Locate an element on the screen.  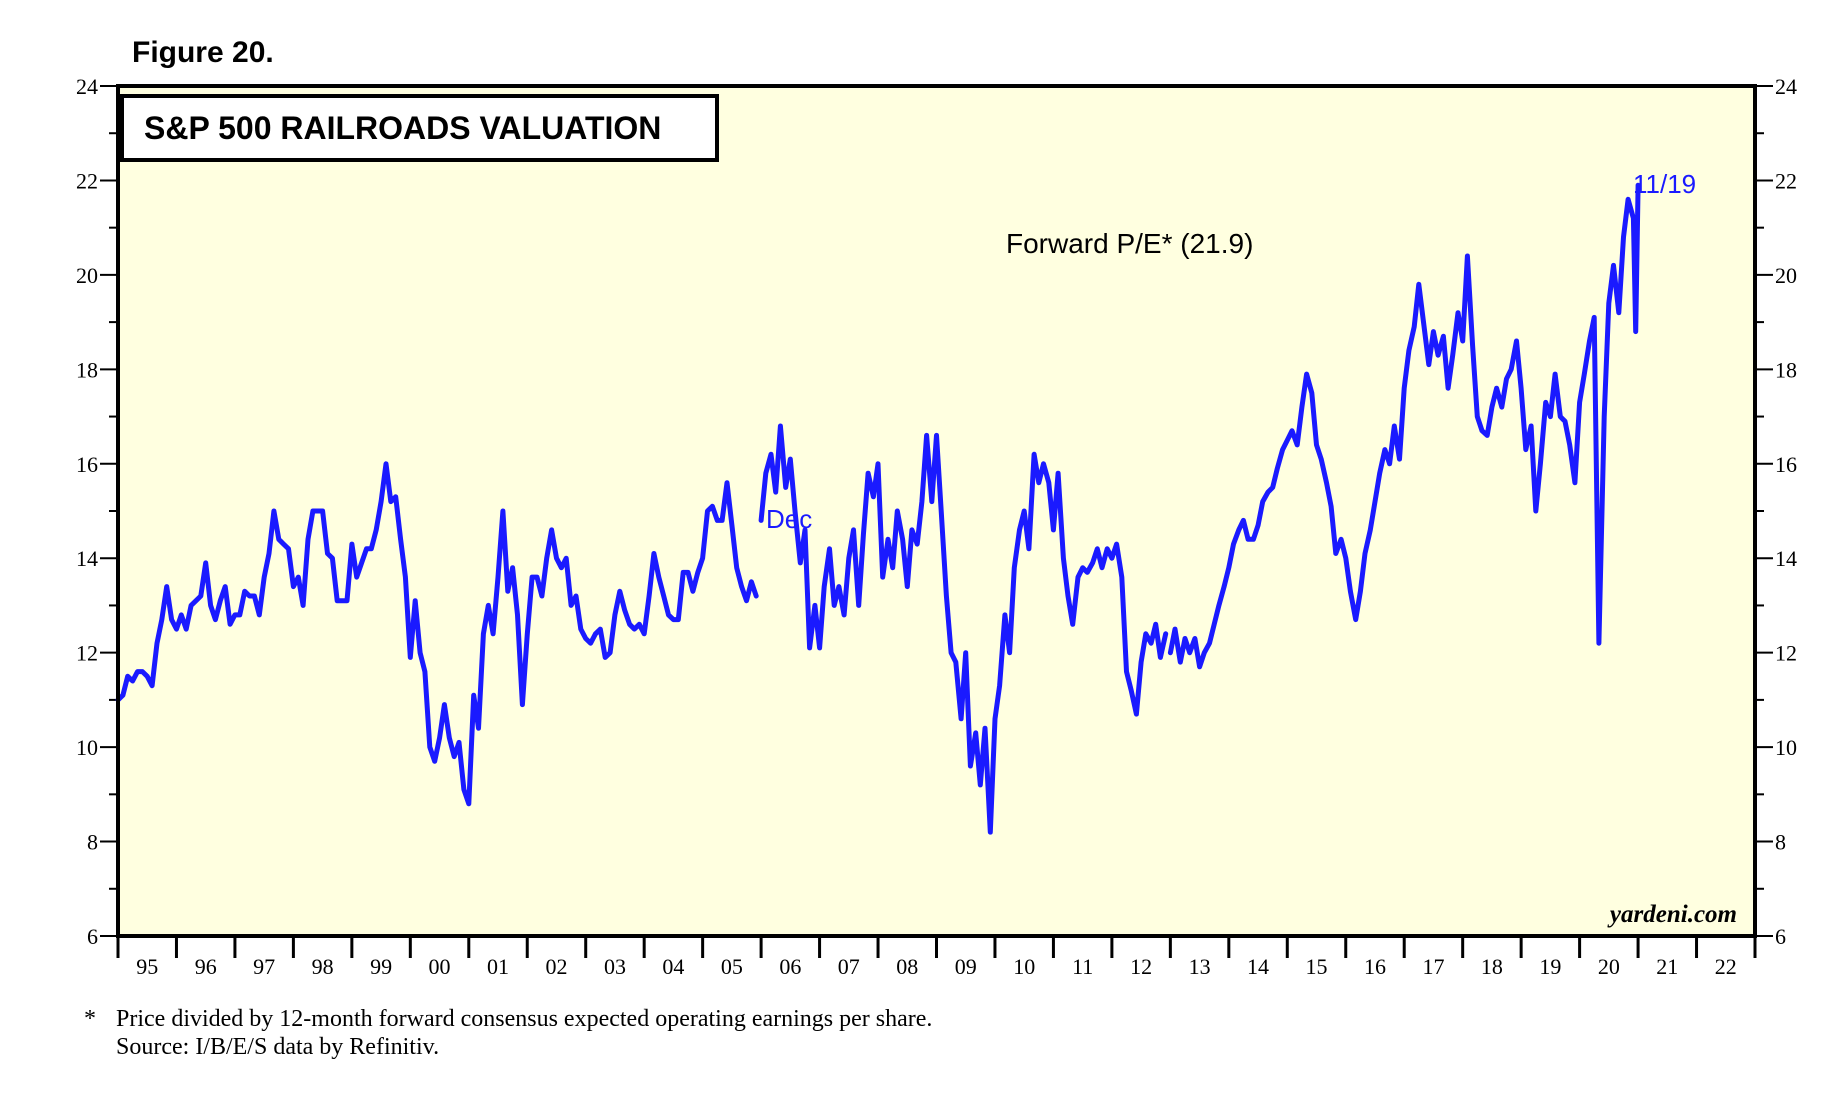
y-tick-label-left: 20 is located at coordinates (87, 275).